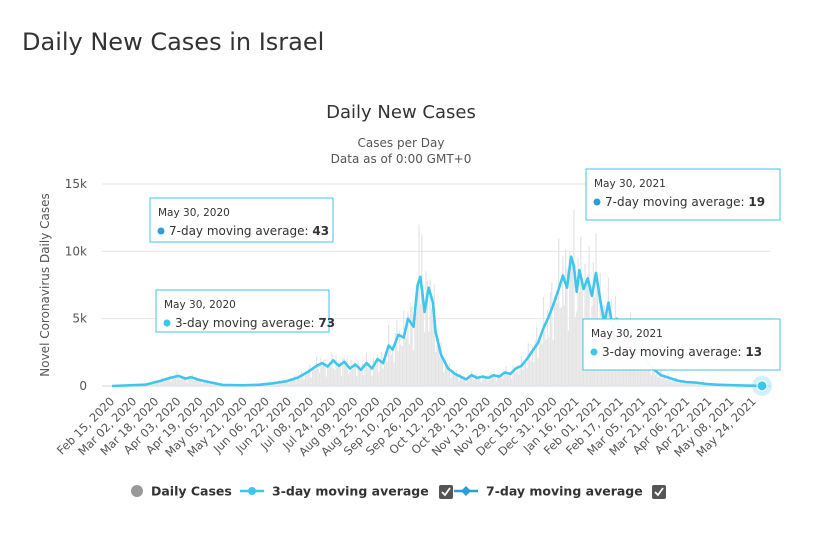 This screenshot has width=835, height=544. I want to click on y-tick-label: 5k, so click(79, 319).